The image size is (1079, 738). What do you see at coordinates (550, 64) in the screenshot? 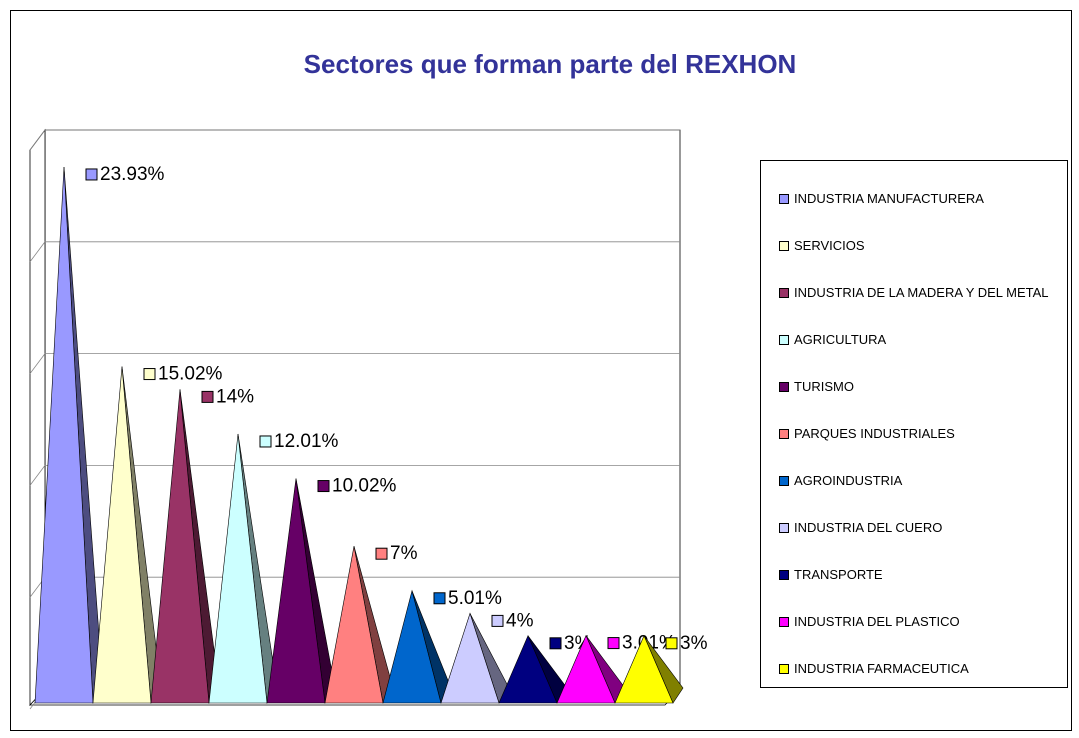
I see `chart-title: Sectores que forman parte del REXHON` at bounding box center [550, 64].